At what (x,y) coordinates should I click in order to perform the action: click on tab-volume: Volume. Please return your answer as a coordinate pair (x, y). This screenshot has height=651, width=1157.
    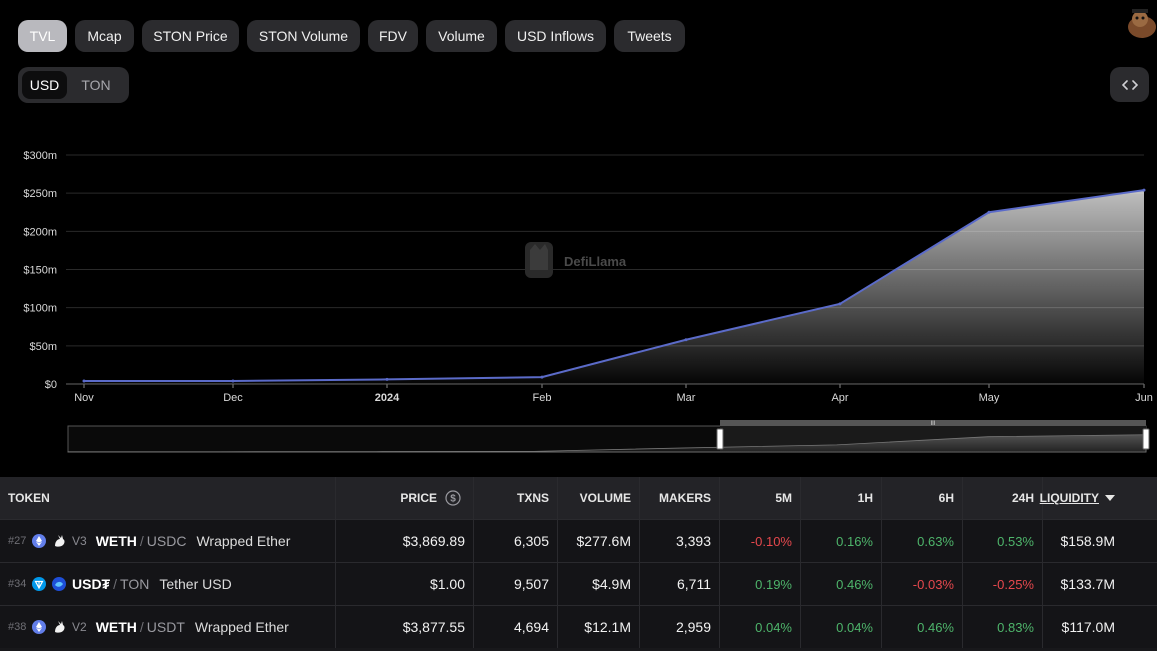
    Looking at the image, I should click on (461, 36).